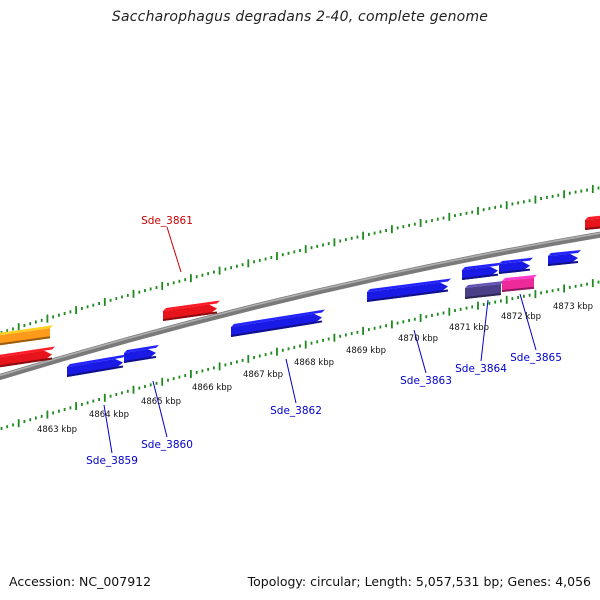 The width and height of the screenshot is (600, 600). Describe the element at coordinates (407, 292) in the screenshot. I see `gene-body` at that location.